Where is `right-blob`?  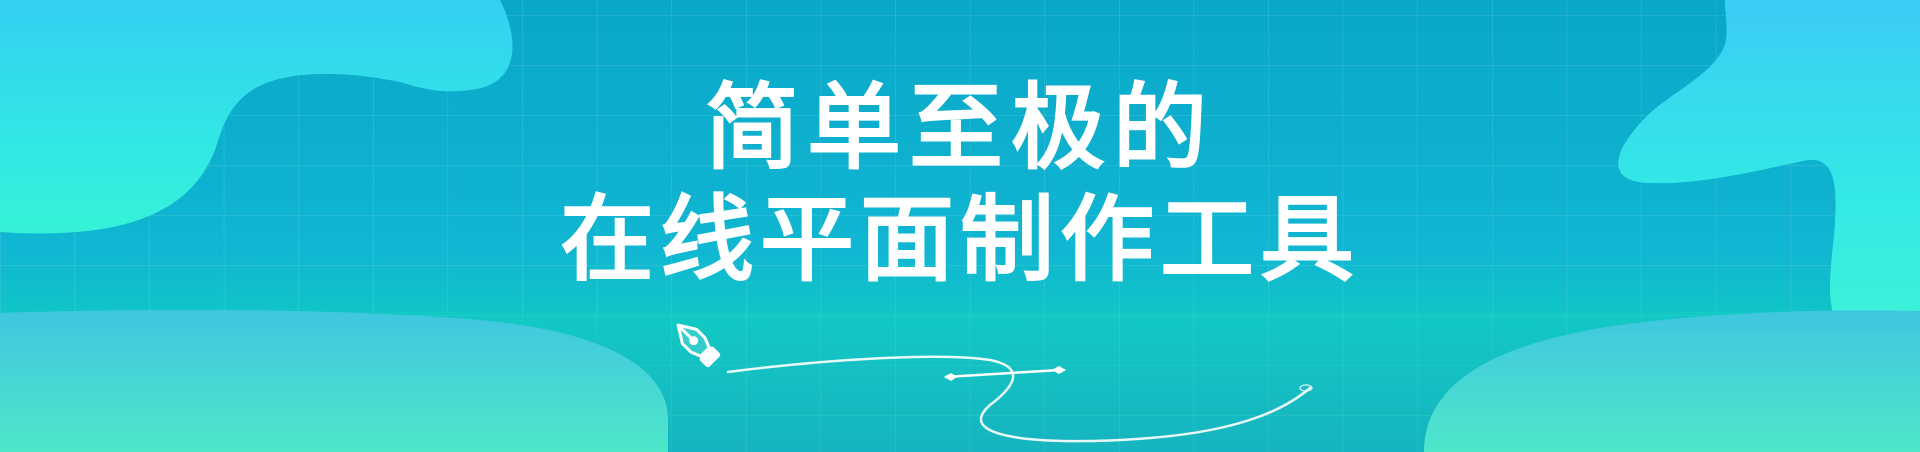
right-blob is located at coordinates (1769, 176).